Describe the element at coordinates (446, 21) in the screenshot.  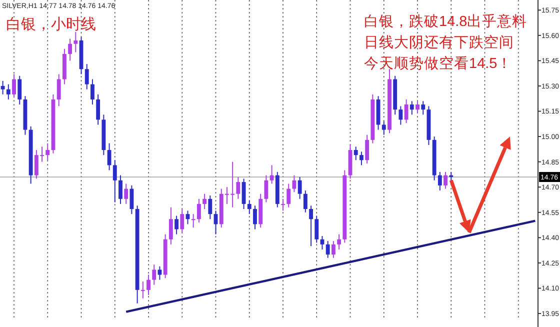
I see `annotation: 白银，跌破14.8出乎意料` at that location.